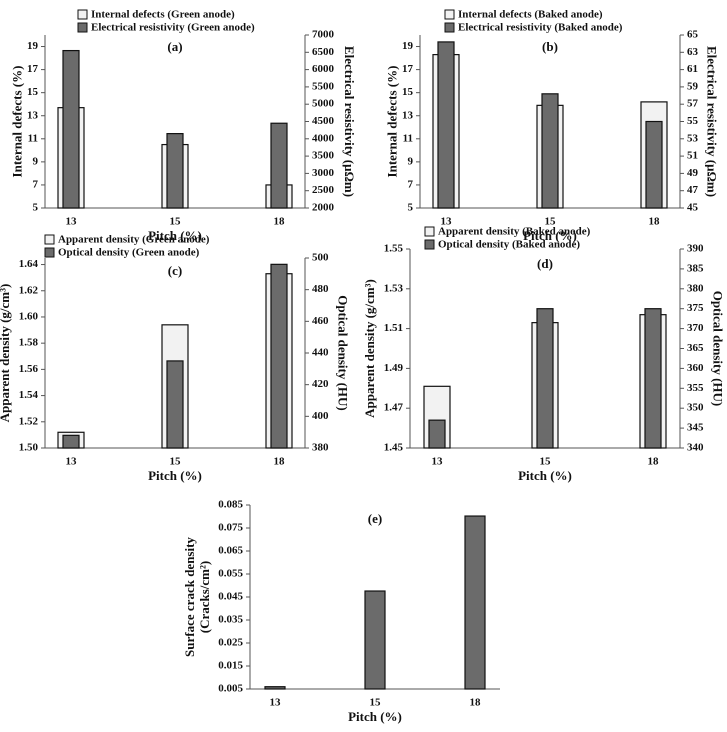 This screenshot has height=732, width=727. What do you see at coordinates (320, 353) in the screenshot?
I see `y2-tick-label: 440` at bounding box center [320, 353].